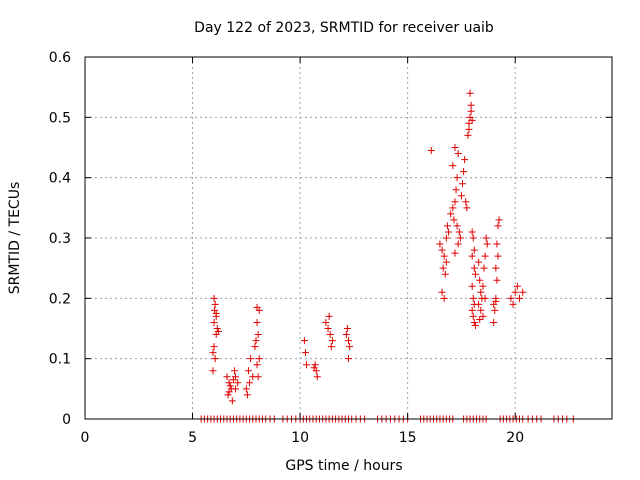 This screenshot has height=480, width=640. What do you see at coordinates (192, 438) in the screenshot?
I see `x-tick-label: 5` at bounding box center [192, 438].